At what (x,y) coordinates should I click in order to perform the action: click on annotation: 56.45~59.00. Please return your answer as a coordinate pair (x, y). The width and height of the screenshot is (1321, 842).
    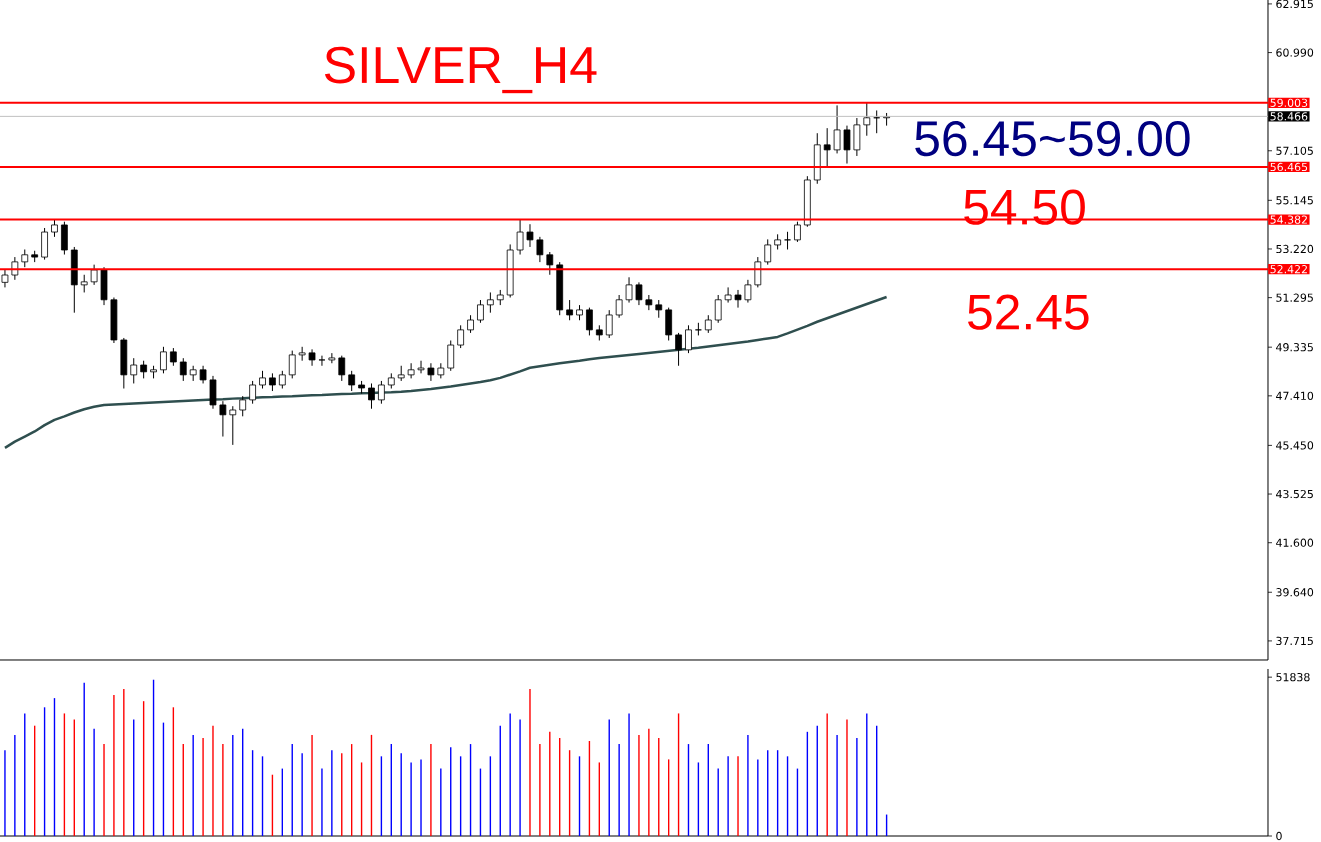
    Looking at the image, I should click on (1052, 138).